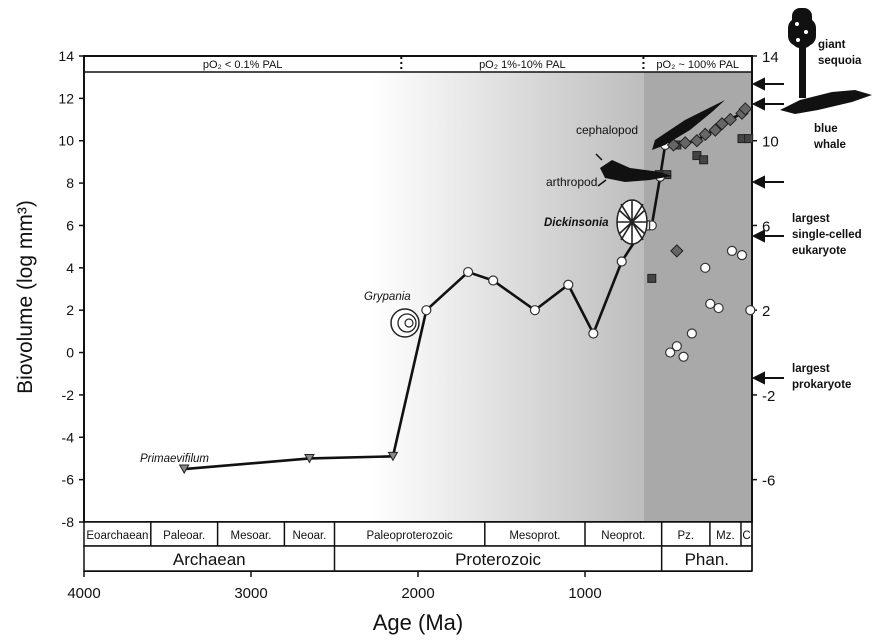 Image resolution: width=889 pixels, height=641 pixels. Describe the element at coordinates (522, 65) in the screenshot. I see `oxygen-band-label: pO₂ 1%-10% PAL` at that location.